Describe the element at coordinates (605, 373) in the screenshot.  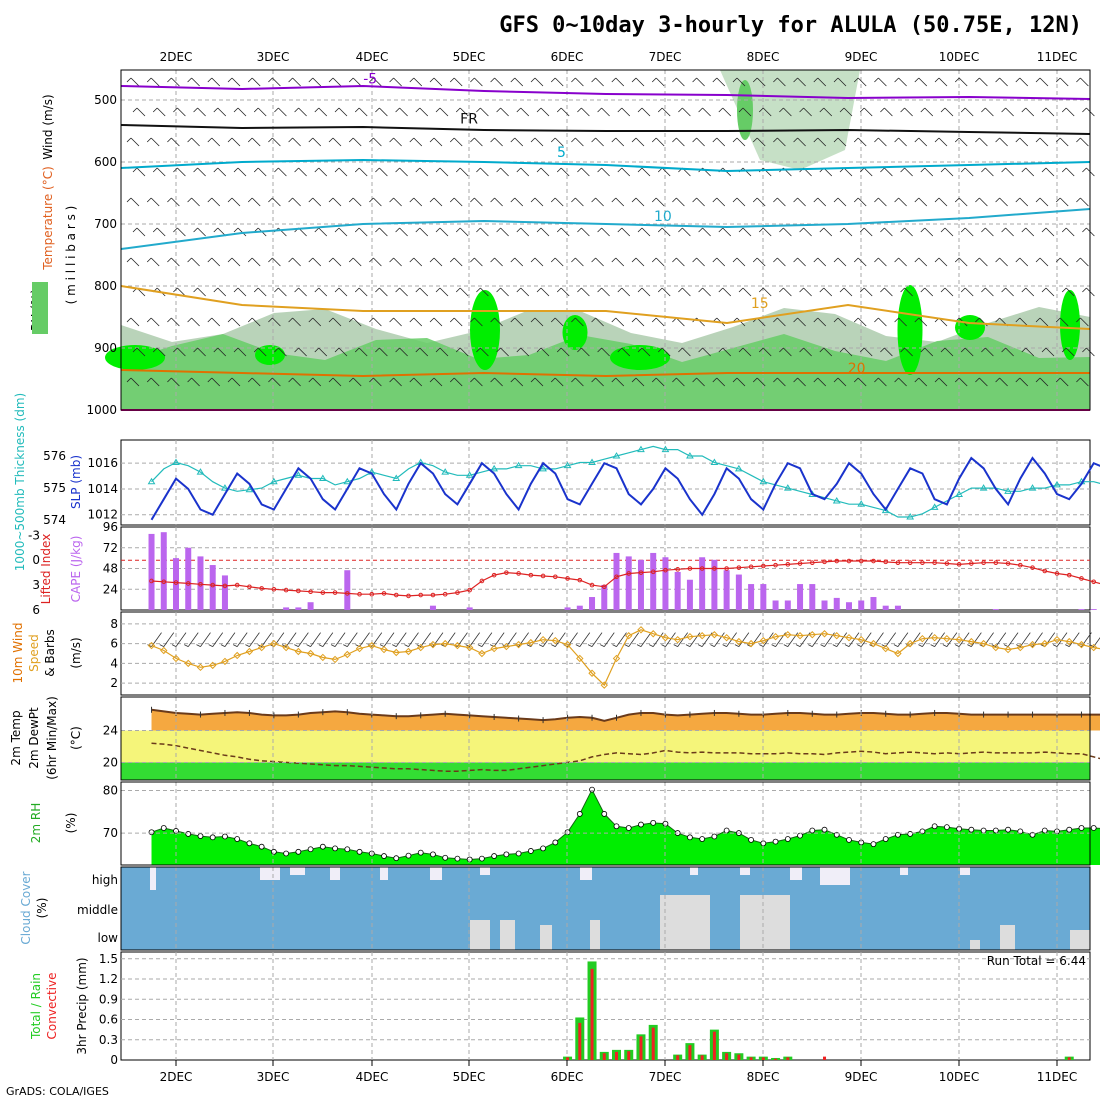
I see `temperature-contour` at that location.